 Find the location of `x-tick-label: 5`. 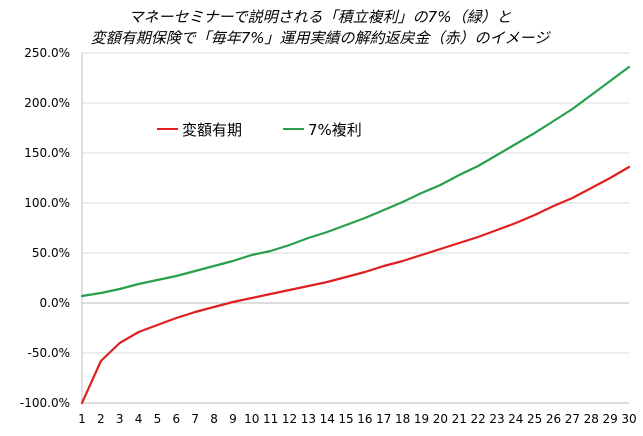

x-tick-label: 5 is located at coordinates (158, 419).